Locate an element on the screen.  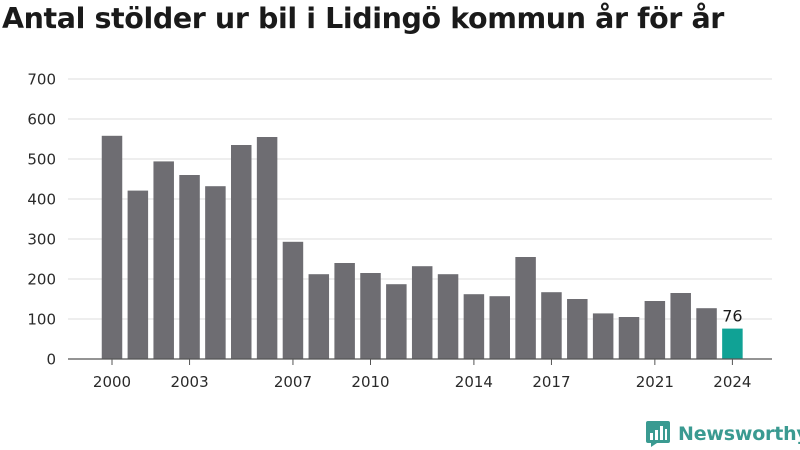
bar-2016 is located at coordinates (525, 308).